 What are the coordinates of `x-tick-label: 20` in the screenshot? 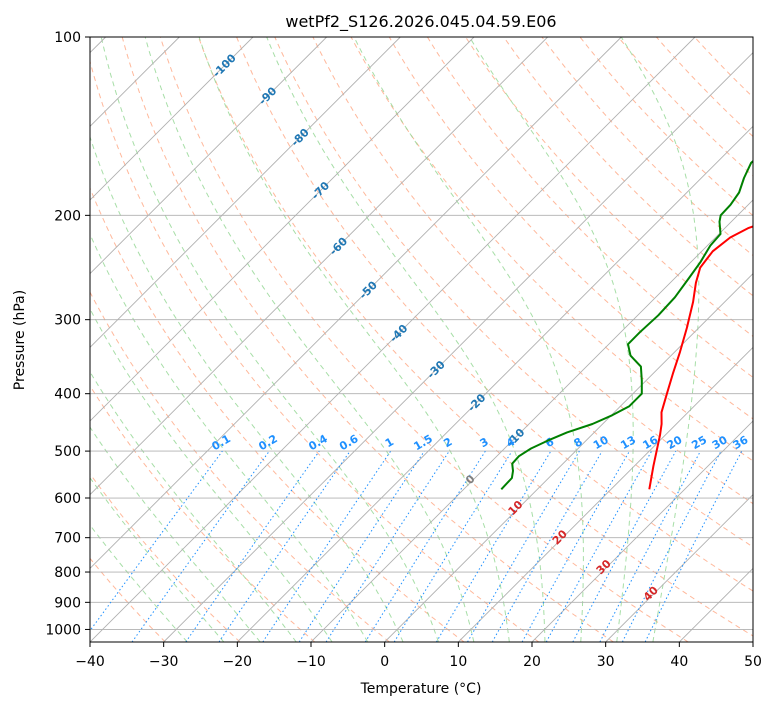 It's located at (532, 662).